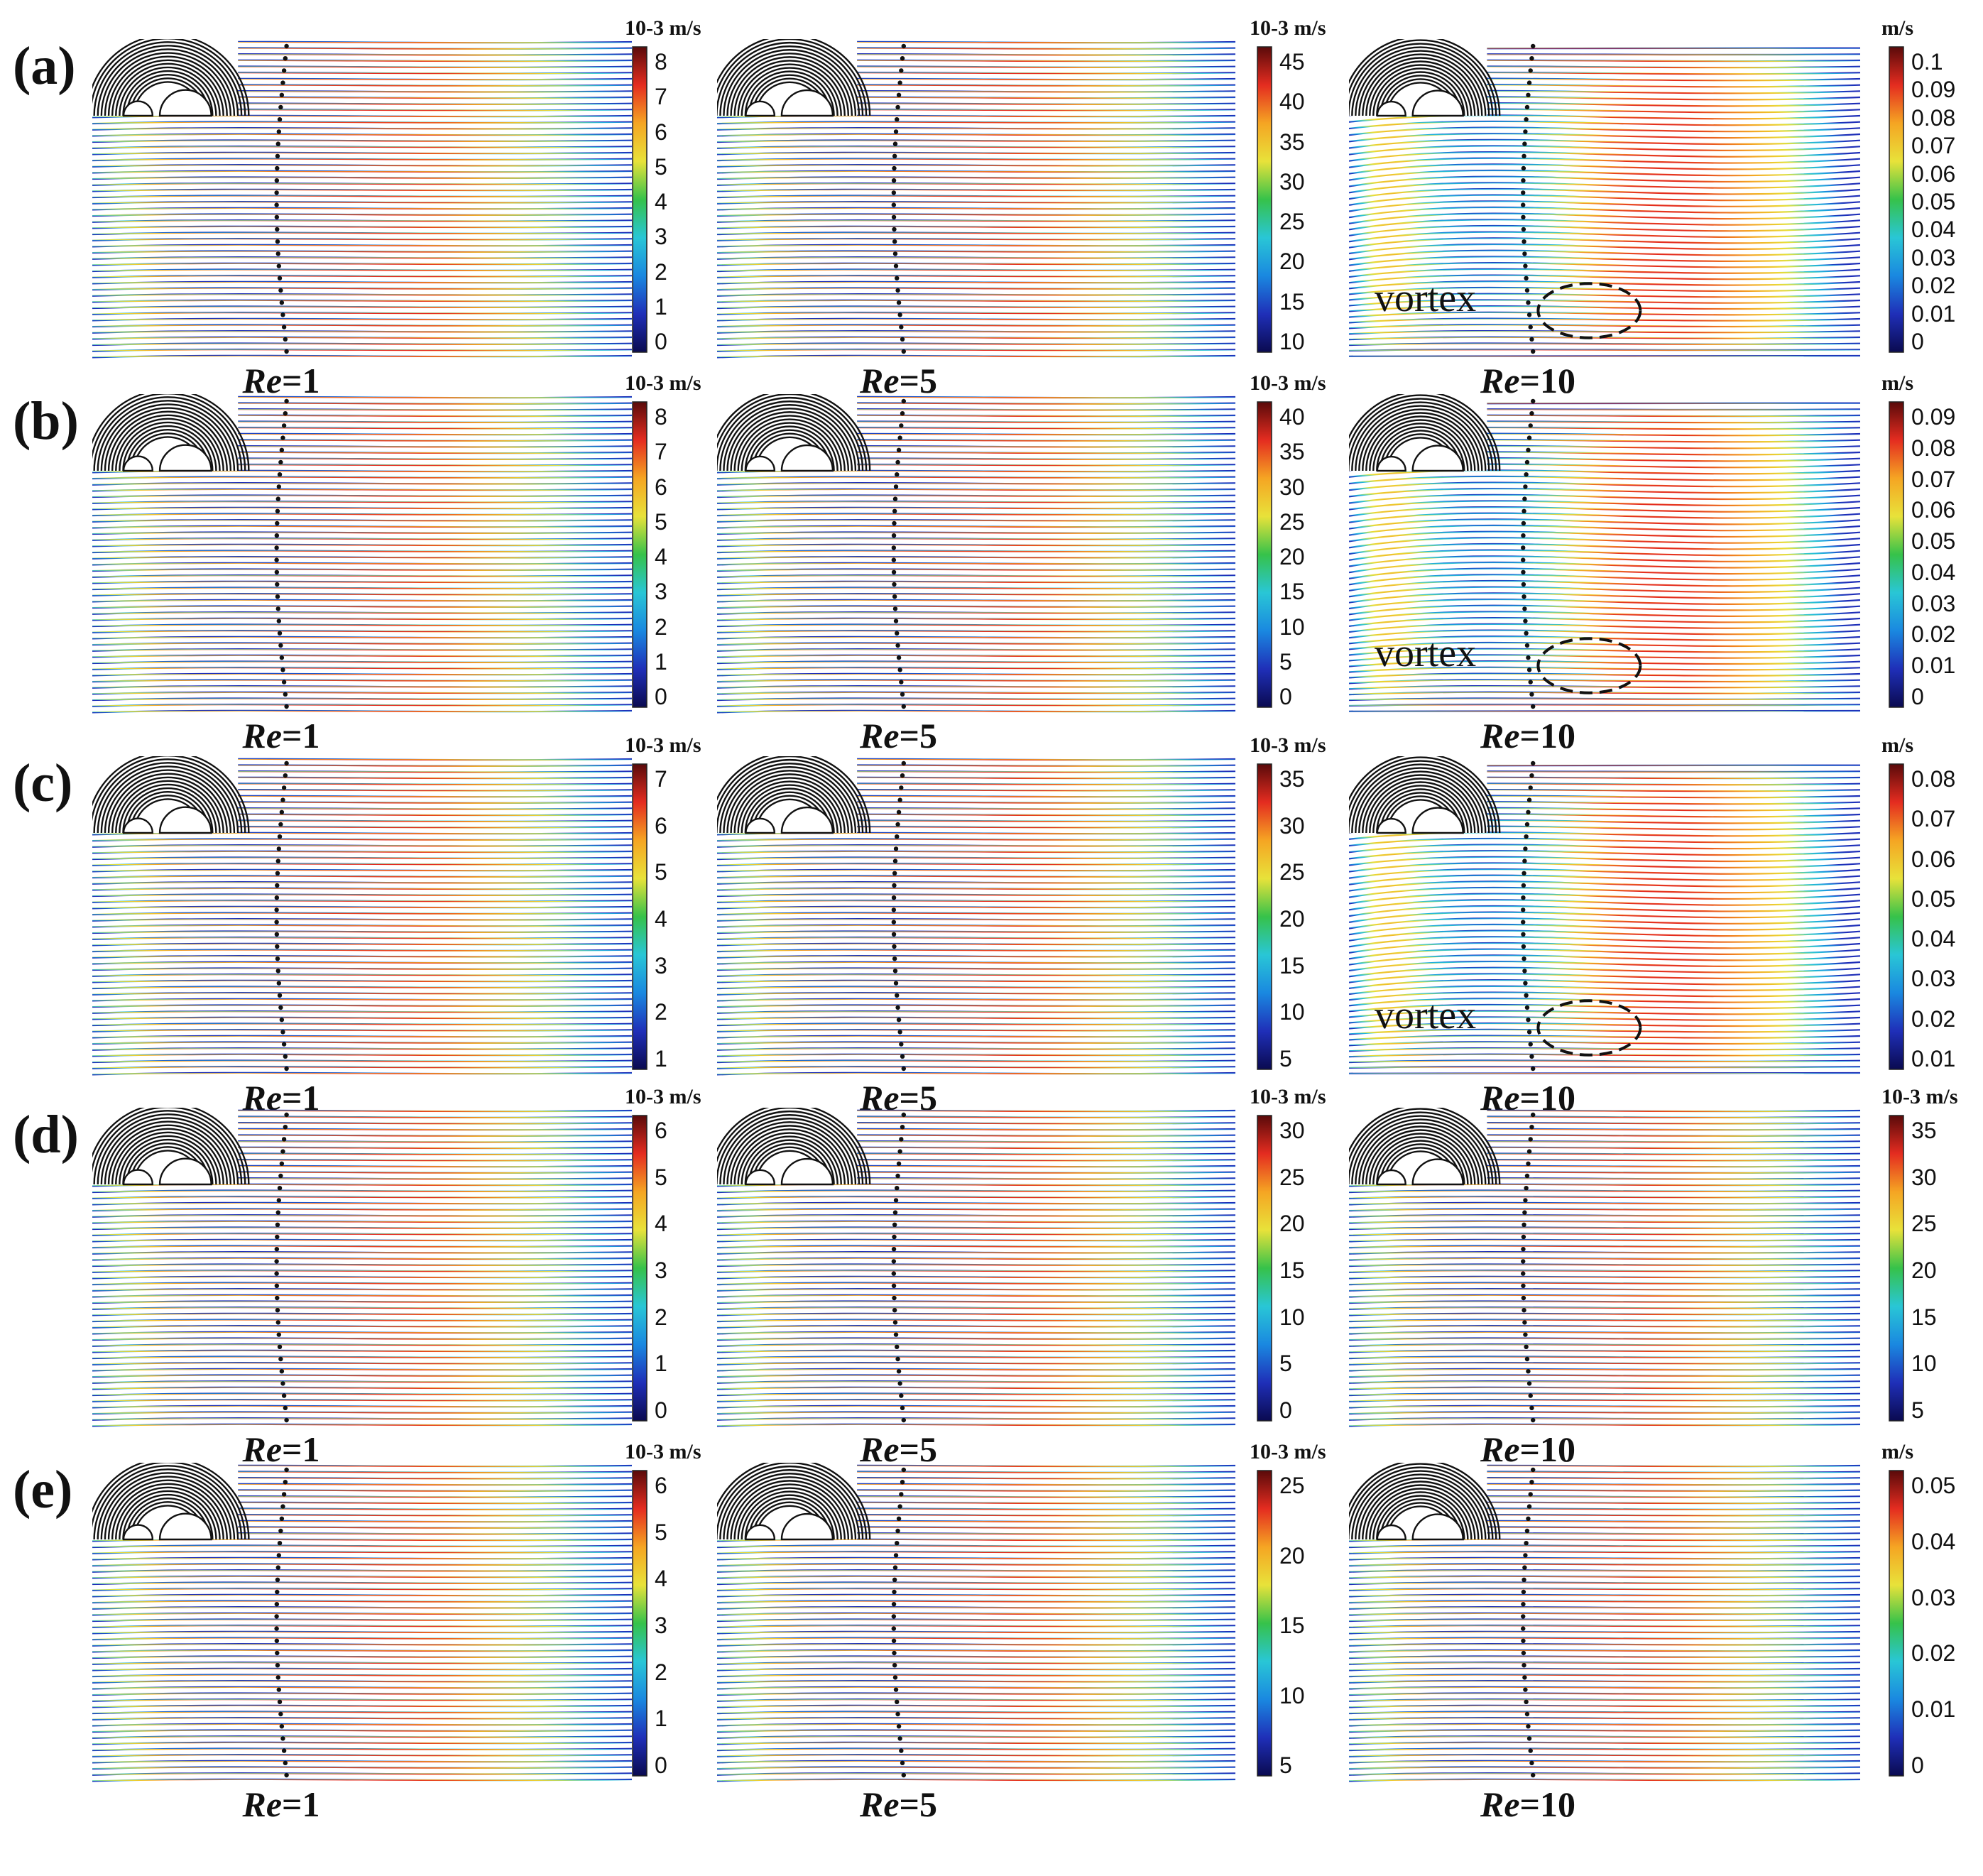 The image size is (1983, 1876). What do you see at coordinates (1292, 417) in the screenshot?
I see `colorbar-tick: 40` at bounding box center [1292, 417].